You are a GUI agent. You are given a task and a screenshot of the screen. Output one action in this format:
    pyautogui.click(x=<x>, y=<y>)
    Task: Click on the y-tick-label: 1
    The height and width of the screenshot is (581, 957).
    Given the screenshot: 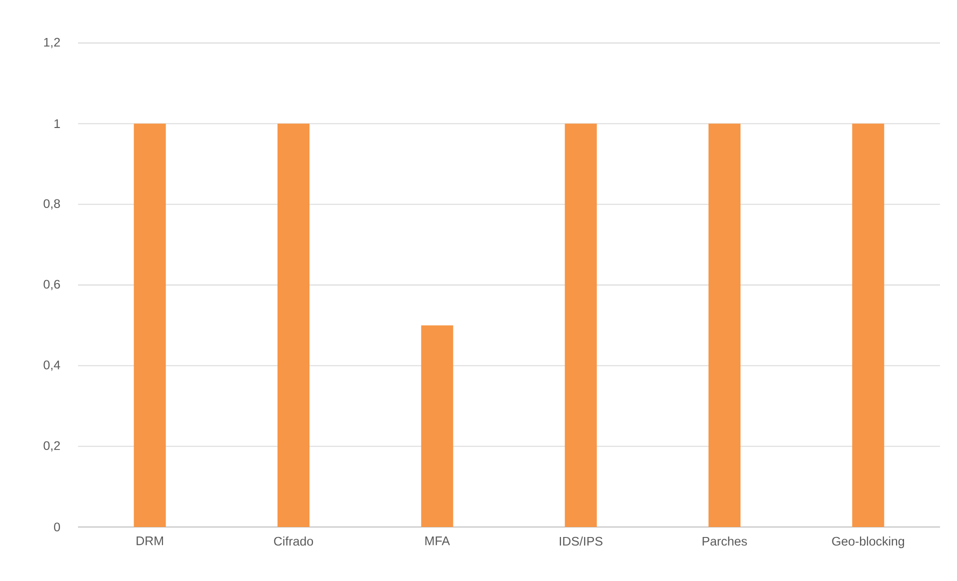 What is the action you would take?
    pyautogui.click(x=57, y=123)
    